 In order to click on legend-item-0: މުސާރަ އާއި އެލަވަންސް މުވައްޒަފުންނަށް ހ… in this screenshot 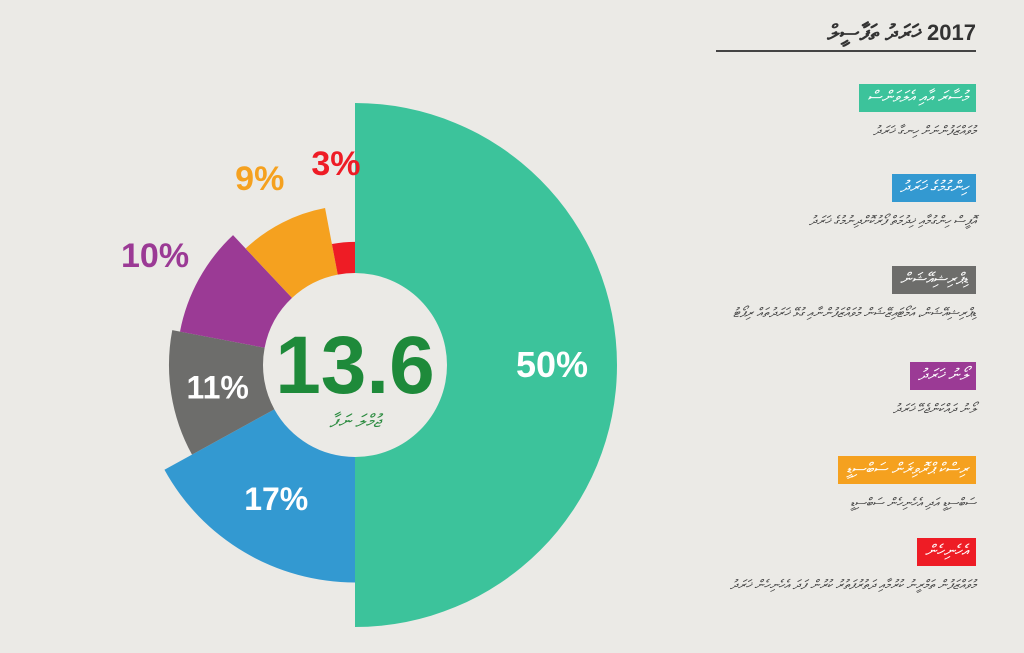, I will do `click(826, 114)`.